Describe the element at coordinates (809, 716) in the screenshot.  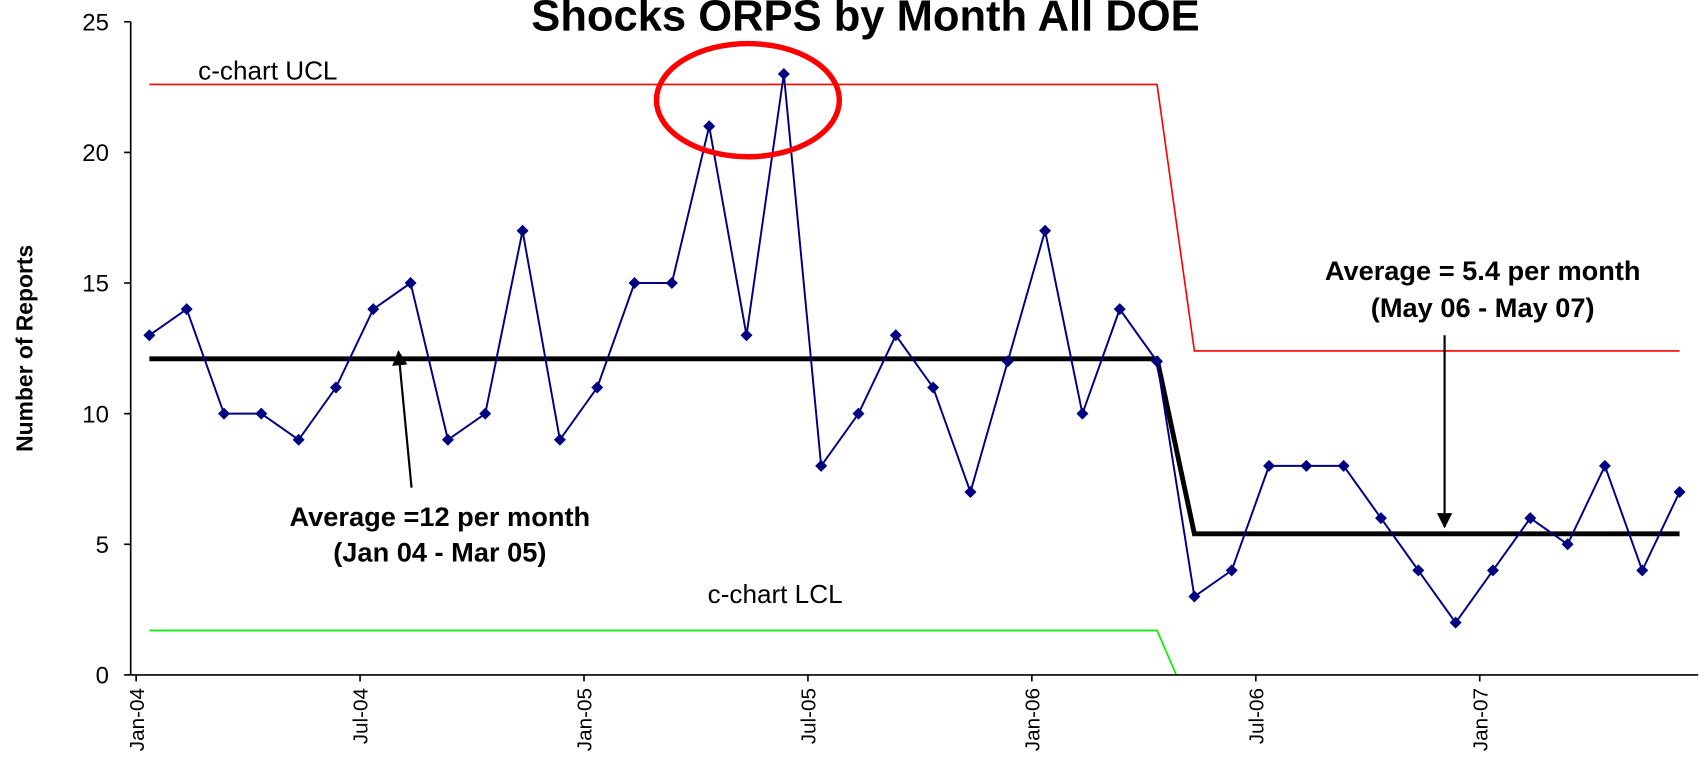
I see `x-tick-label: Jul-05` at that location.